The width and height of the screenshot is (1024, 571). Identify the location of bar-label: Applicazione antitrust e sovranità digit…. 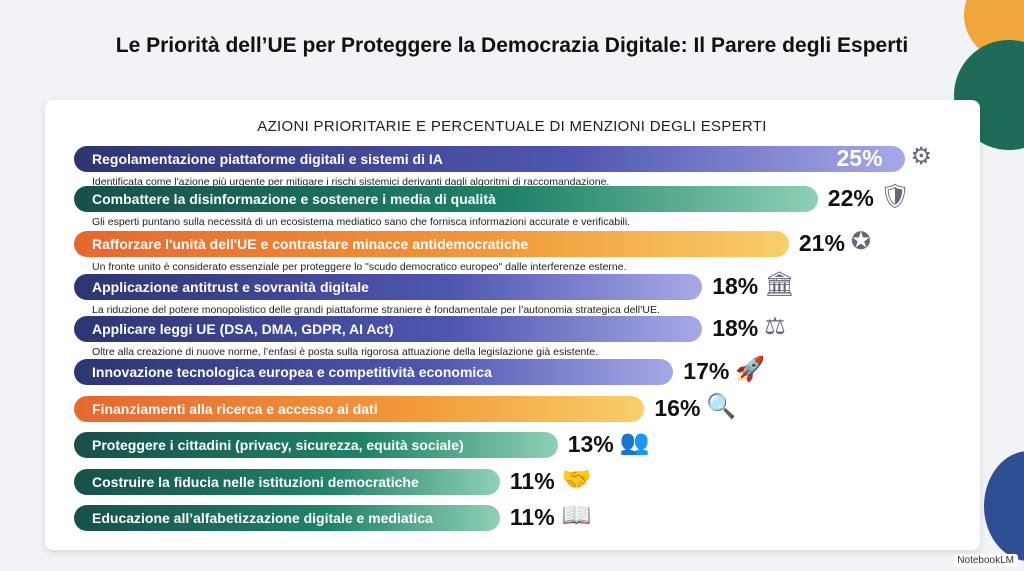
(230, 287).